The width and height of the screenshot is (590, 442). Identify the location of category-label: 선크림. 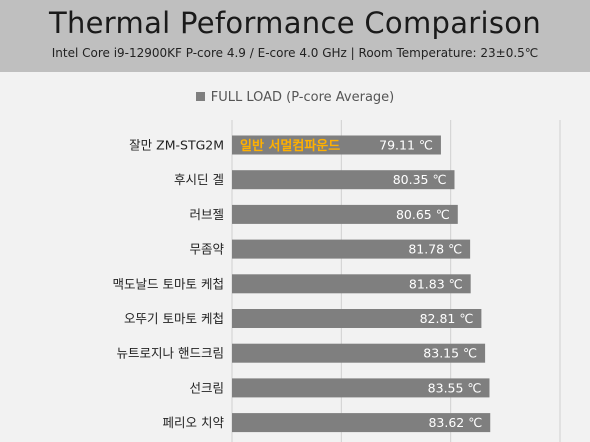
(206, 387).